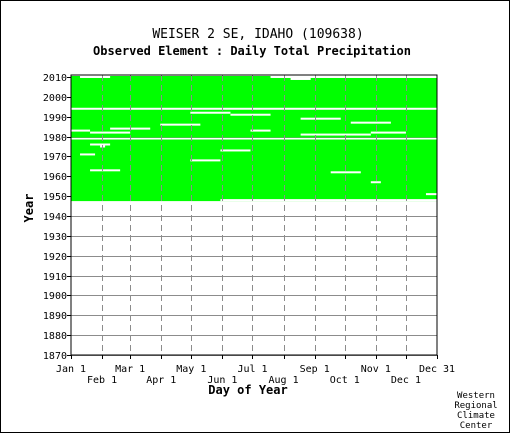 The height and width of the screenshot is (433, 510). What do you see at coordinates (55, 138) in the screenshot?
I see `y-tick-label: 1980` at bounding box center [55, 138].